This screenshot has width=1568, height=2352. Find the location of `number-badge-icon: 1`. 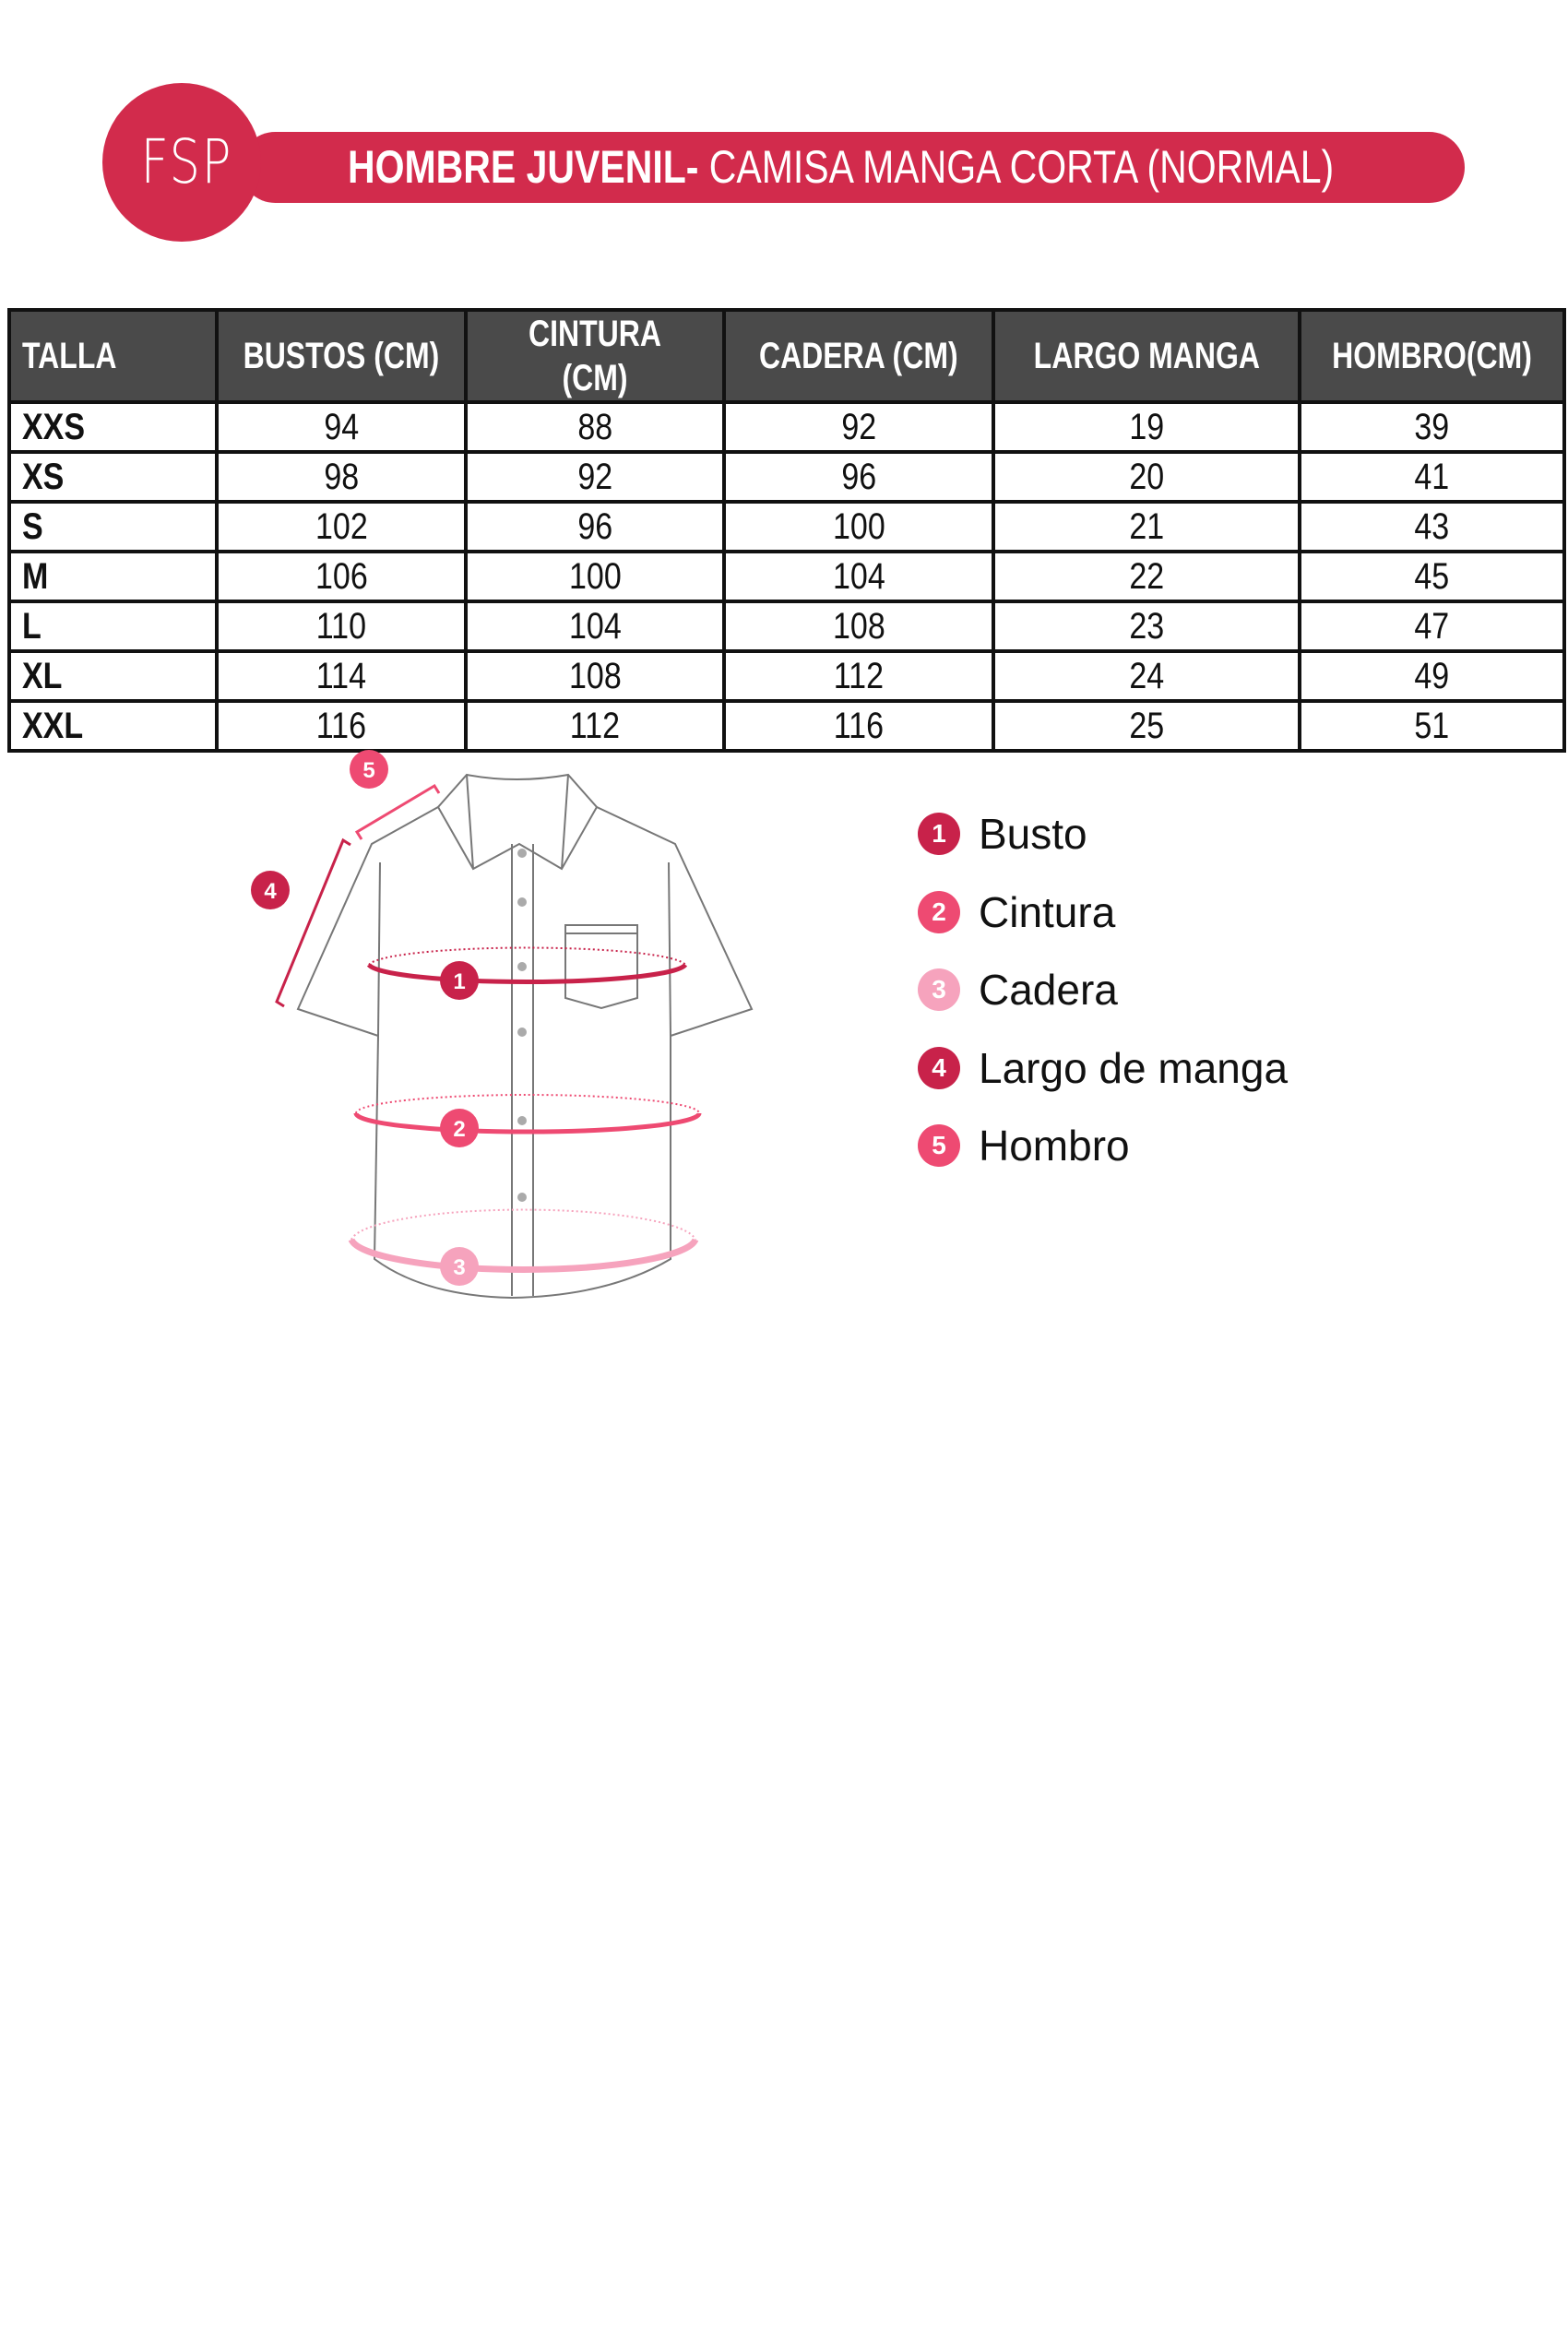

number-badge-icon: 1 is located at coordinates (939, 834).